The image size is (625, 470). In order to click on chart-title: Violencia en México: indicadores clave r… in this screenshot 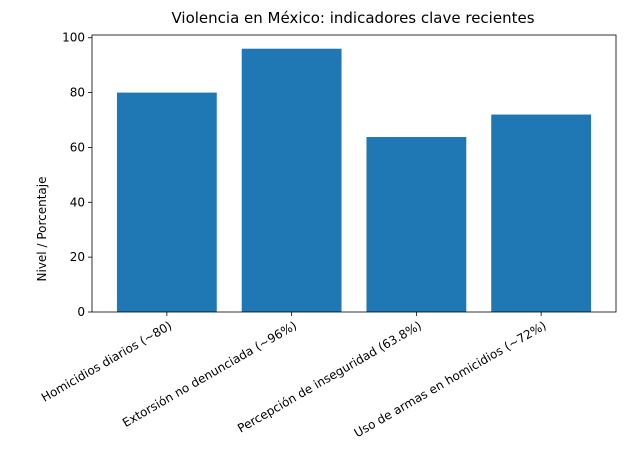, I will do `click(352, 18)`.